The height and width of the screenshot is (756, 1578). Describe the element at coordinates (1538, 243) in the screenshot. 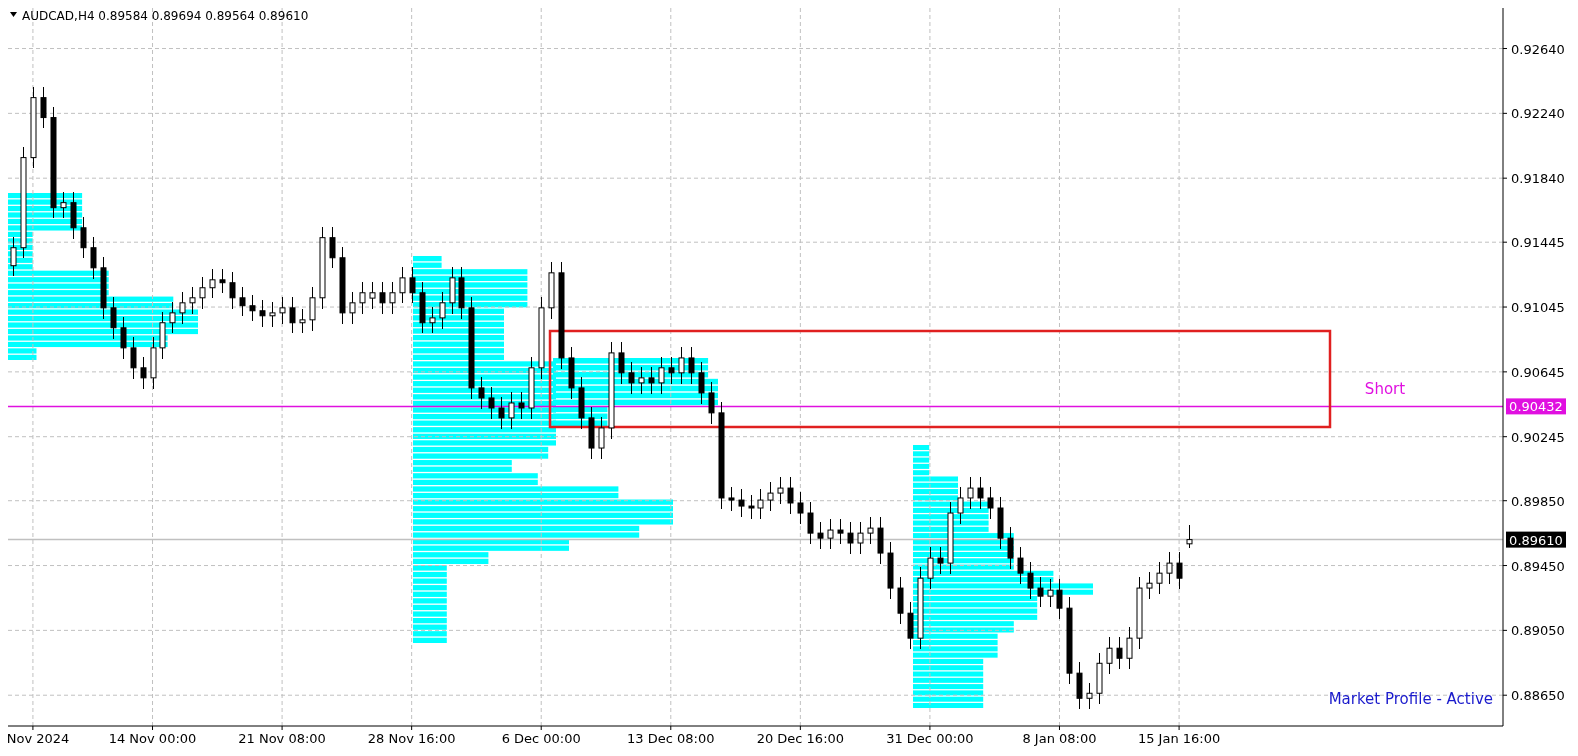

I see `y-tick-label: 0.91445` at that location.